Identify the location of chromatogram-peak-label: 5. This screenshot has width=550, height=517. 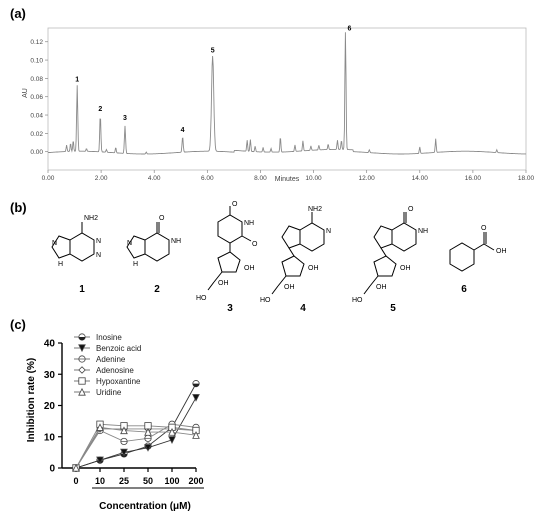
(213, 50).